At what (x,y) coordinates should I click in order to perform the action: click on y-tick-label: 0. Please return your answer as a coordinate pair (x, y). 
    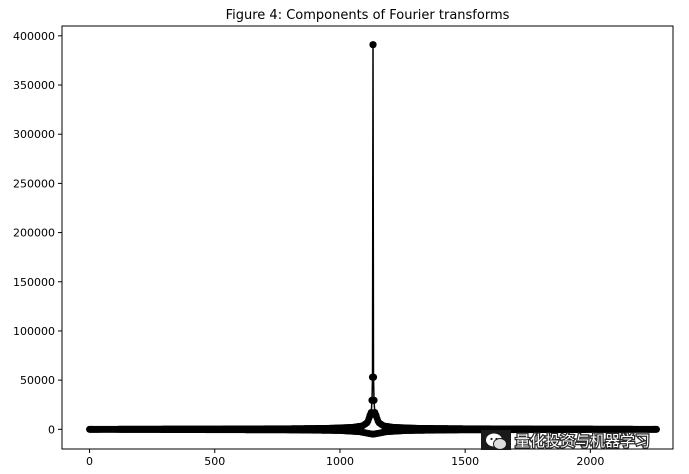
    Looking at the image, I should click on (51, 429).